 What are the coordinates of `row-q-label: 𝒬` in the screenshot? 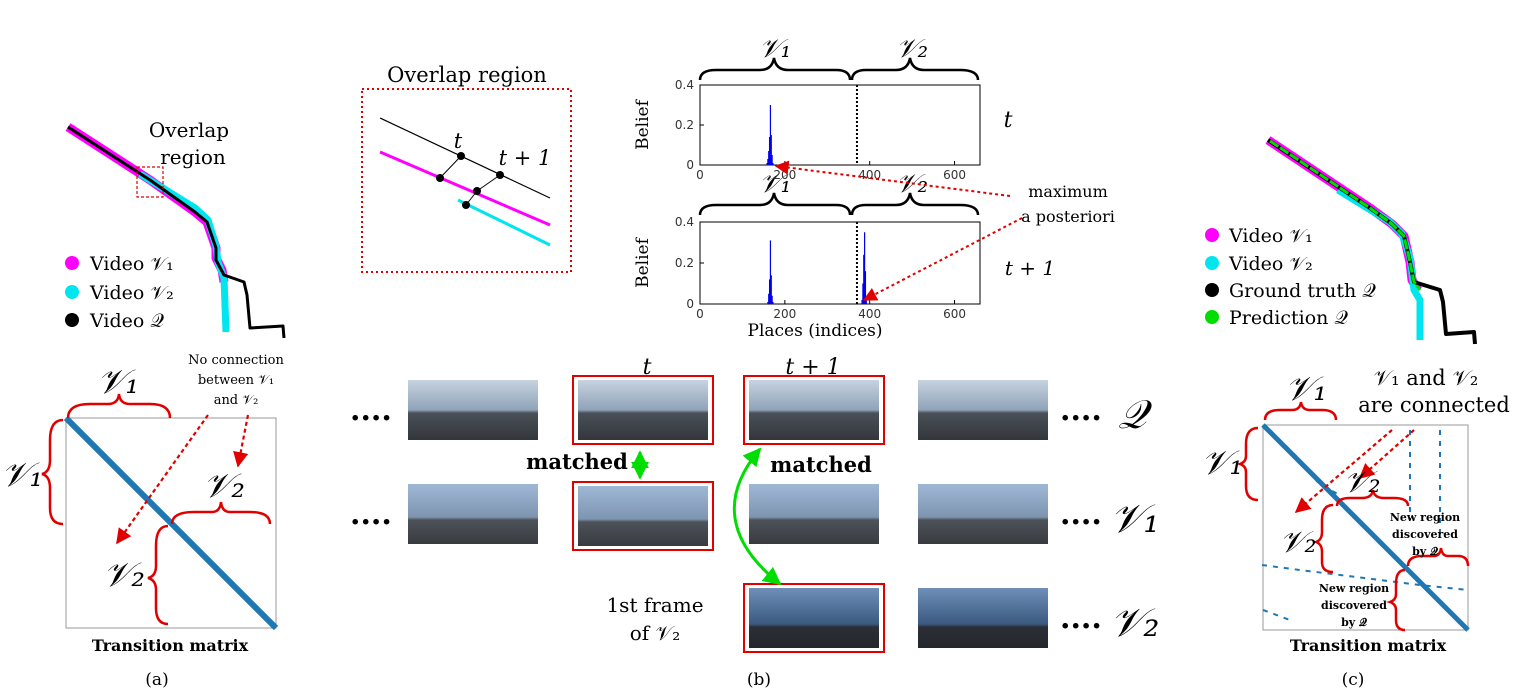 It's located at (1135, 415).